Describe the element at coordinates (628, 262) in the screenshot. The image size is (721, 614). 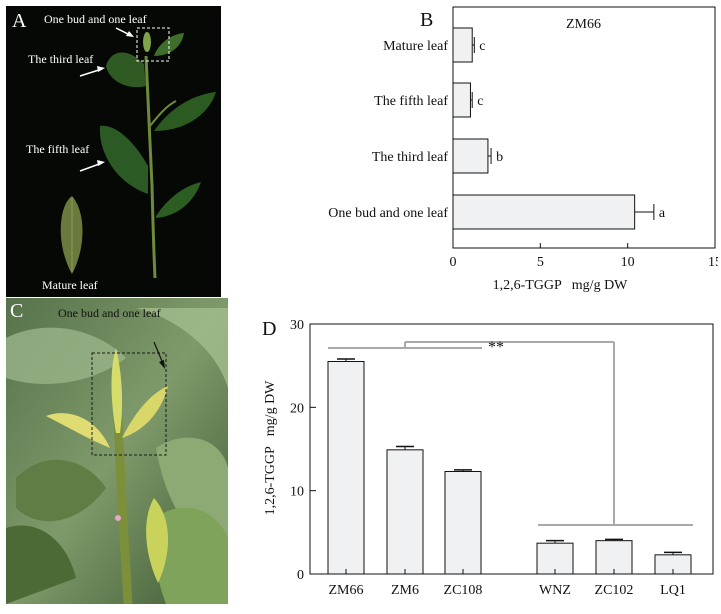
I see `x-tick-label: 10` at that location.